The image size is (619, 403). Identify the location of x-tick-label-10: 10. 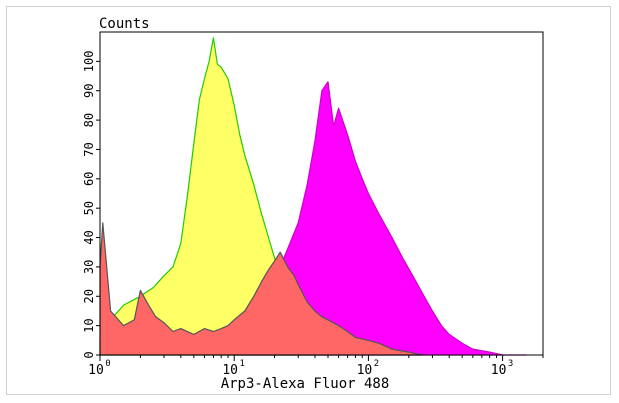
(230, 370).